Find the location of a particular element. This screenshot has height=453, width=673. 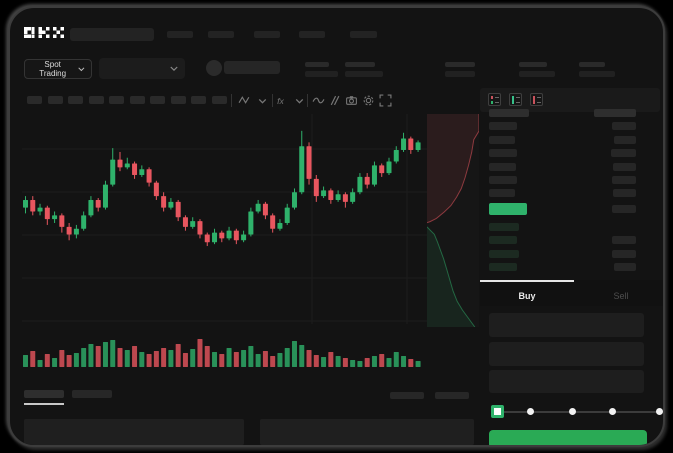

depth-chart is located at coordinates (453, 220).